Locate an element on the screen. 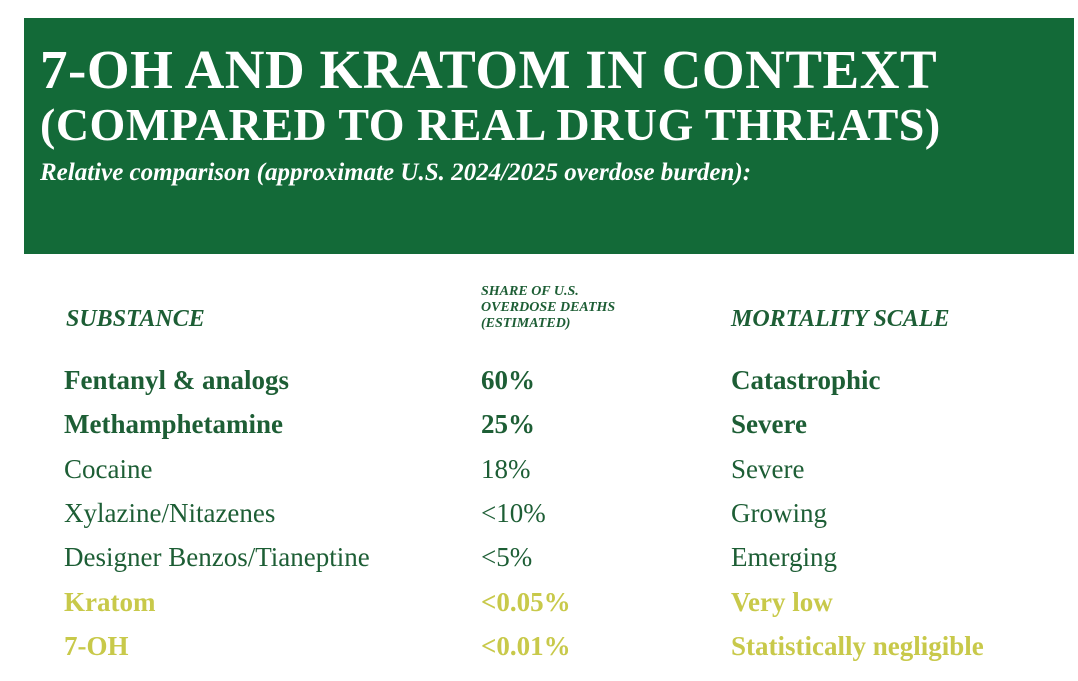  column-header-share-line-2: OVERDOSE DEATHS is located at coordinates (548, 307).